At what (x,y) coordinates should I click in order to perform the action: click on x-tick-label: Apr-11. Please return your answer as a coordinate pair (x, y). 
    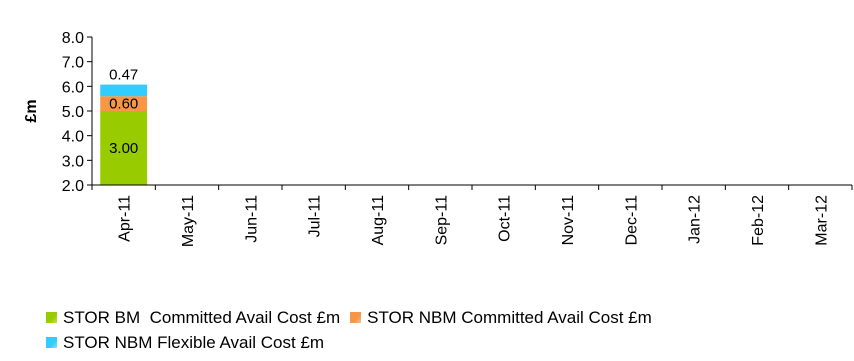
    Looking at the image, I should click on (125, 218).